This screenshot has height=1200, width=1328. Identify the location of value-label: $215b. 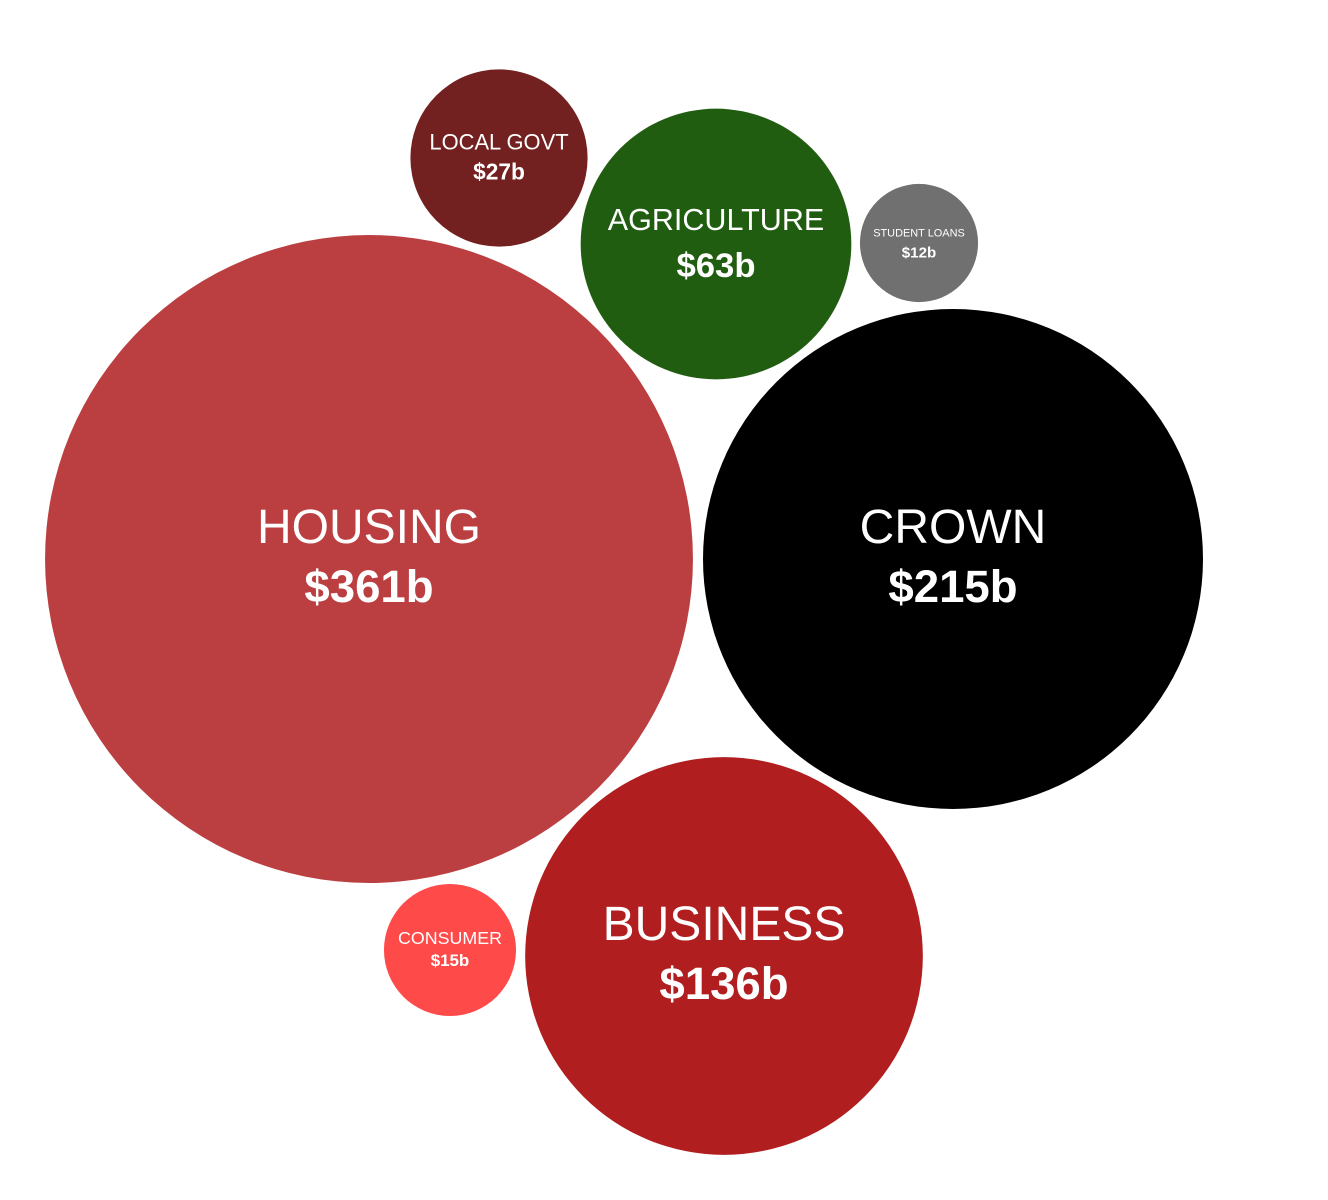
(952, 586).